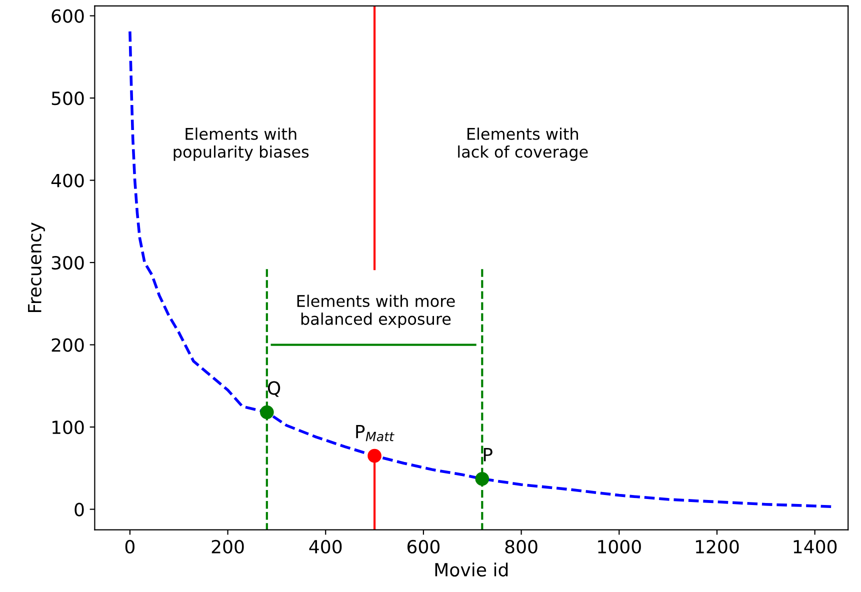 Image resolution: width=861 pixels, height=592 pixels. I want to click on y-tick-label: 0, so click(79, 509).